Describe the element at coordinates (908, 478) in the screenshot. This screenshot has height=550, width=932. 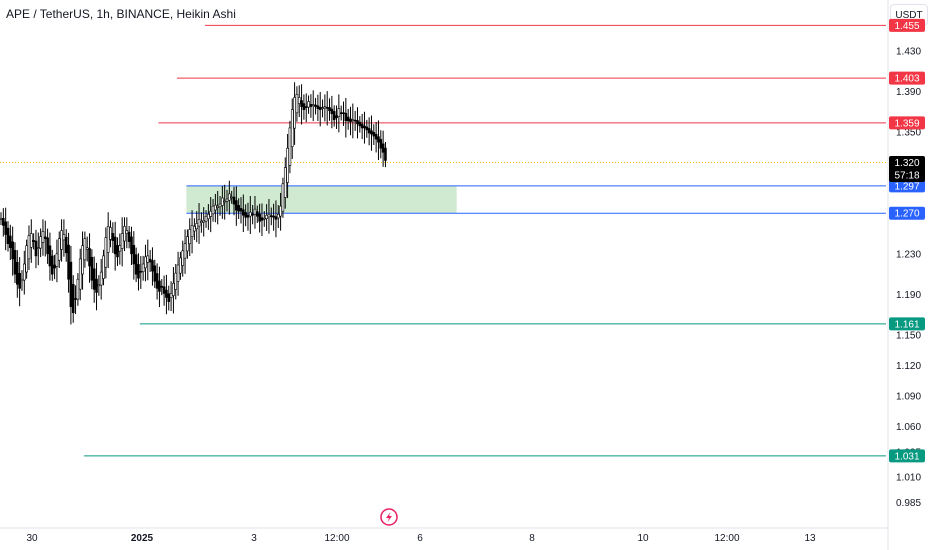
I see `y-tick-label: 1.010` at that location.